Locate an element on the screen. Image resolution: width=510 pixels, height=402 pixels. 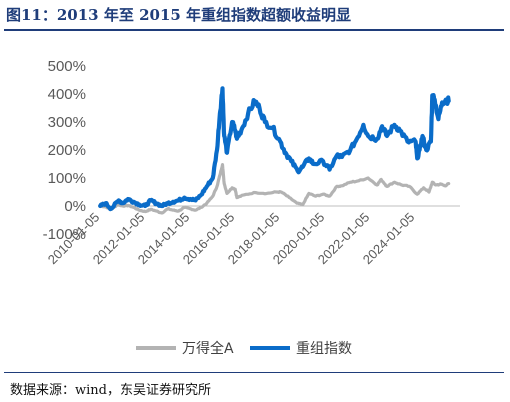
legend-label-wande-all-a: 万得全A is located at coordinates (208, 348).